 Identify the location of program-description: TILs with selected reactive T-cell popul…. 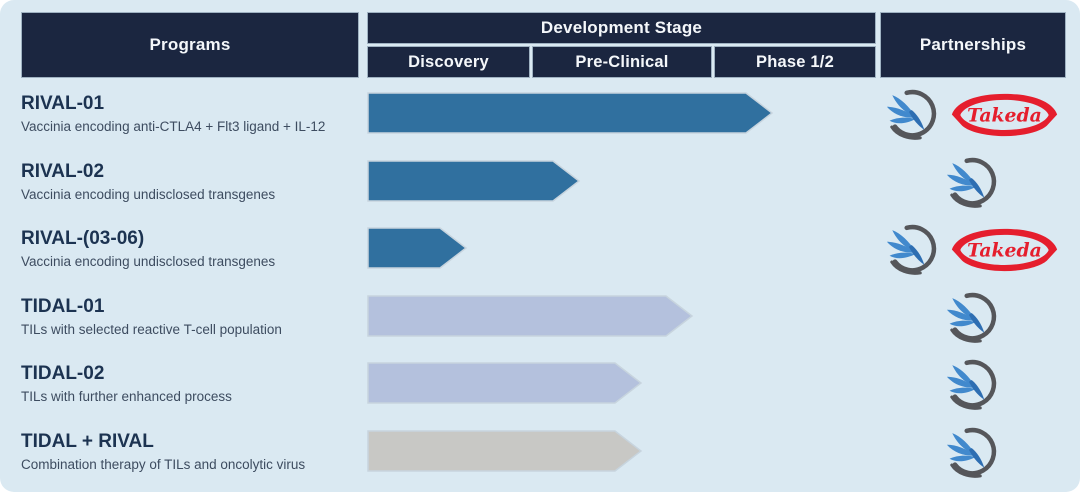
(151, 329).